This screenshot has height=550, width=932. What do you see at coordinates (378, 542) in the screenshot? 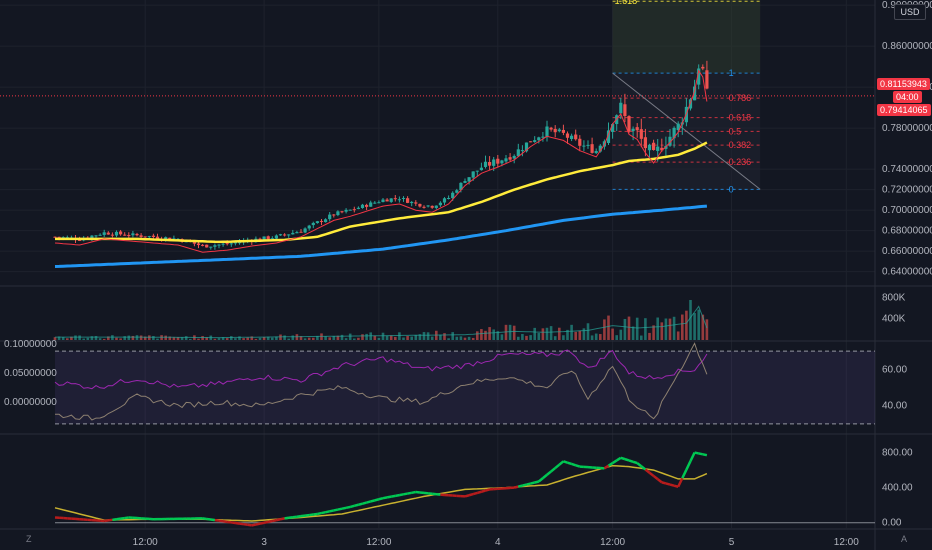
I see `time-tick-label: 12:00` at bounding box center [378, 542].